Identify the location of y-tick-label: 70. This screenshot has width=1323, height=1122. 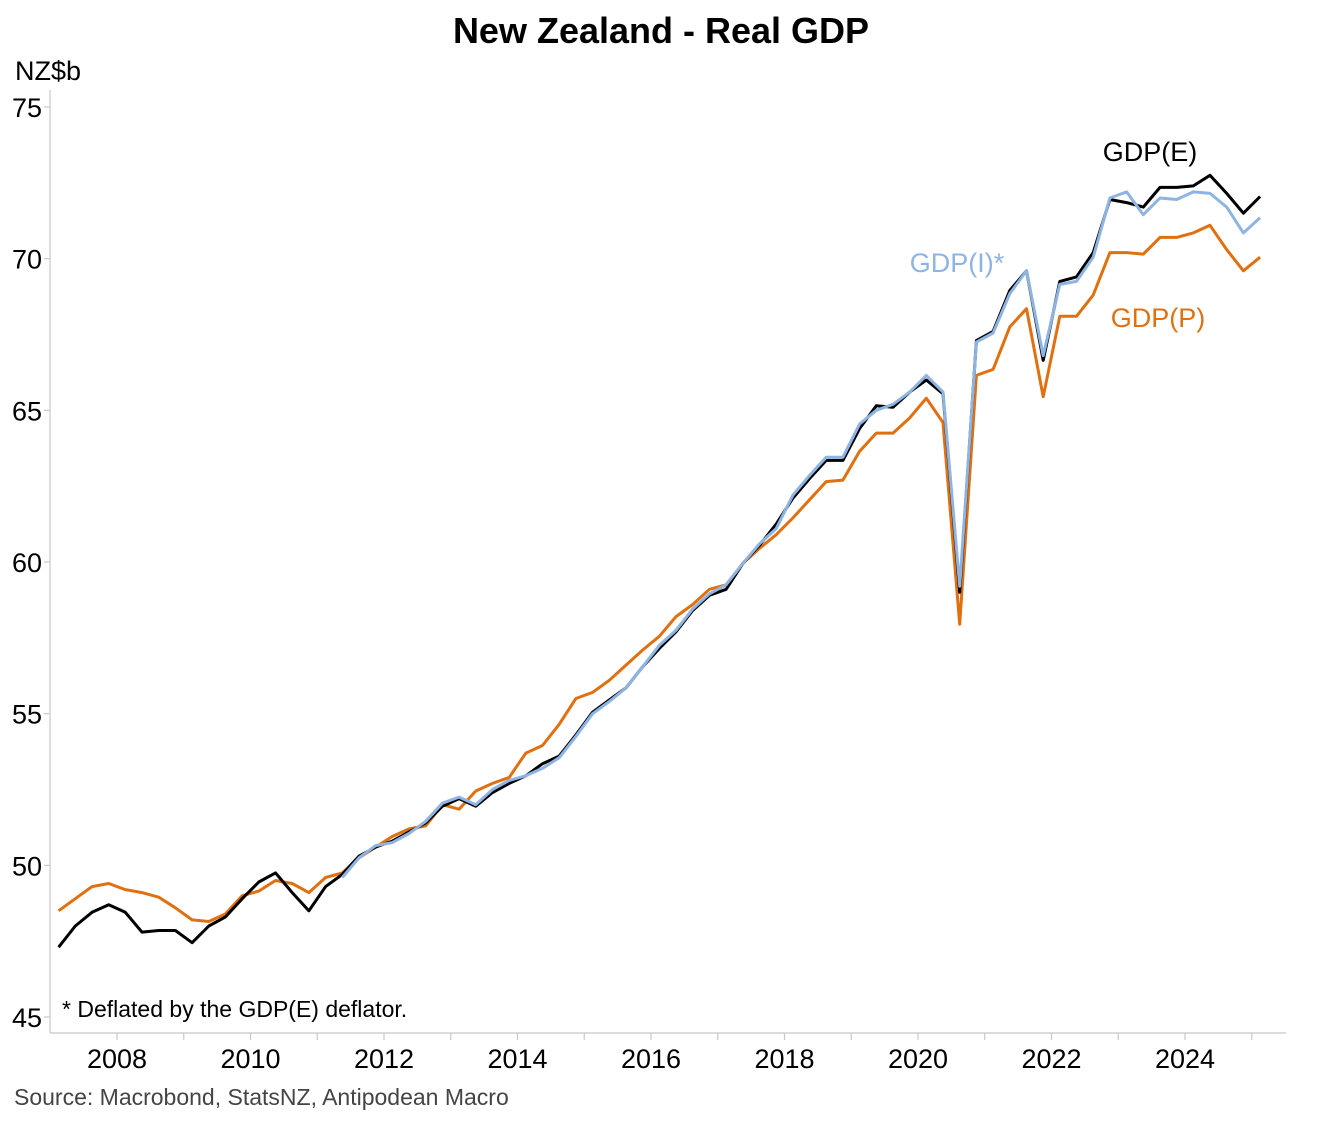
(27, 260).